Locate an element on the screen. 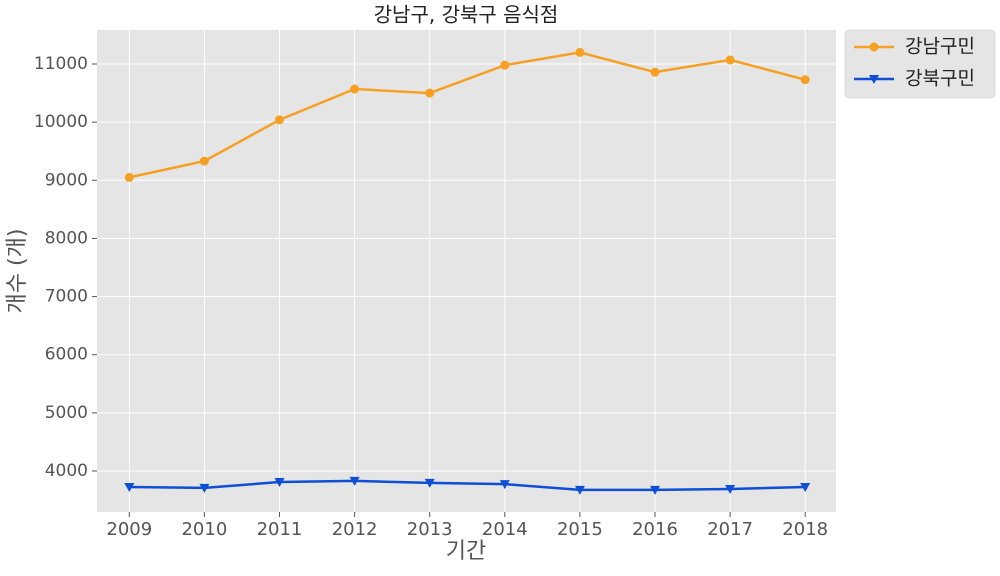 The width and height of the screenshot is (1000, 576). x-tick-label: 2015 is located at coordinates (580, 529).